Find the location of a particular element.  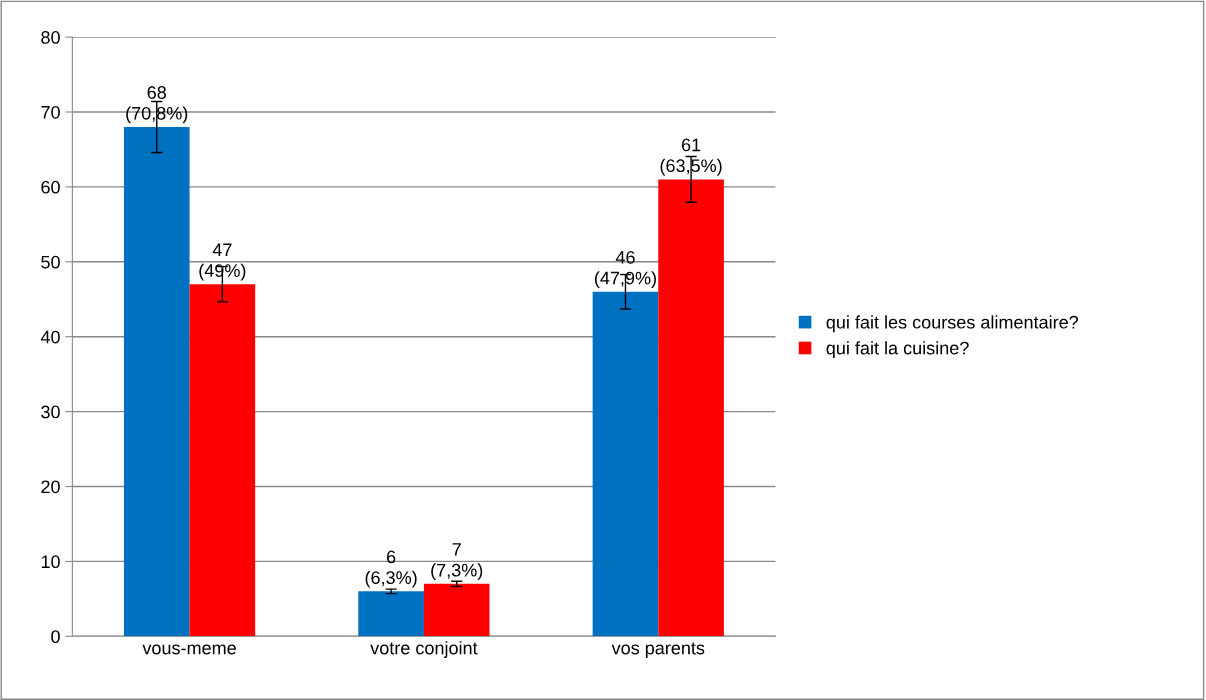

y-tick-label: 50 is located at coordinates (50, 262).